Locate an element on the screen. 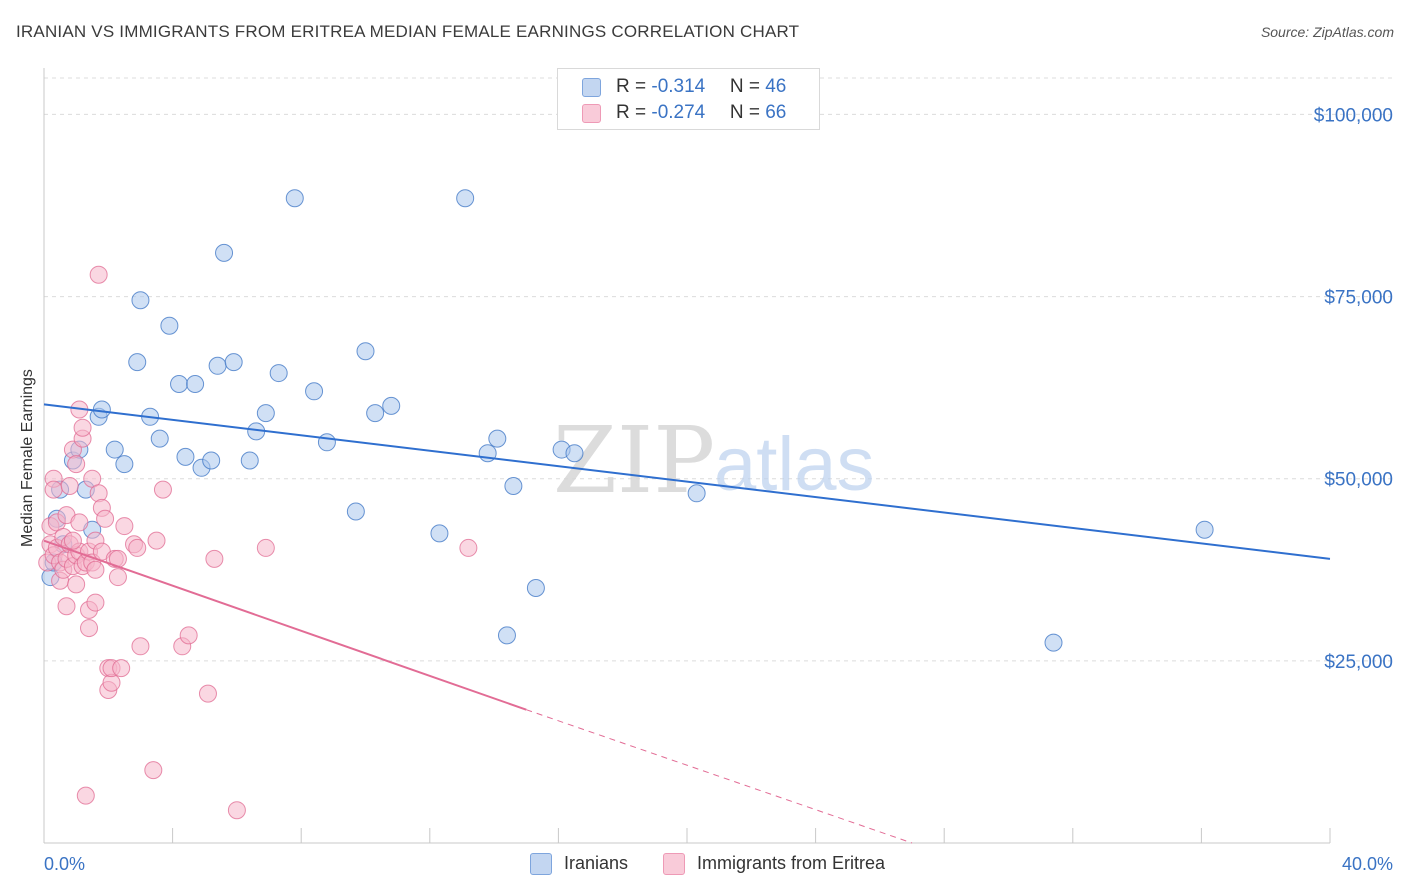 The image size is (1406, 892). trend-line-eritrea-extension is located at coordinates (719, 776).